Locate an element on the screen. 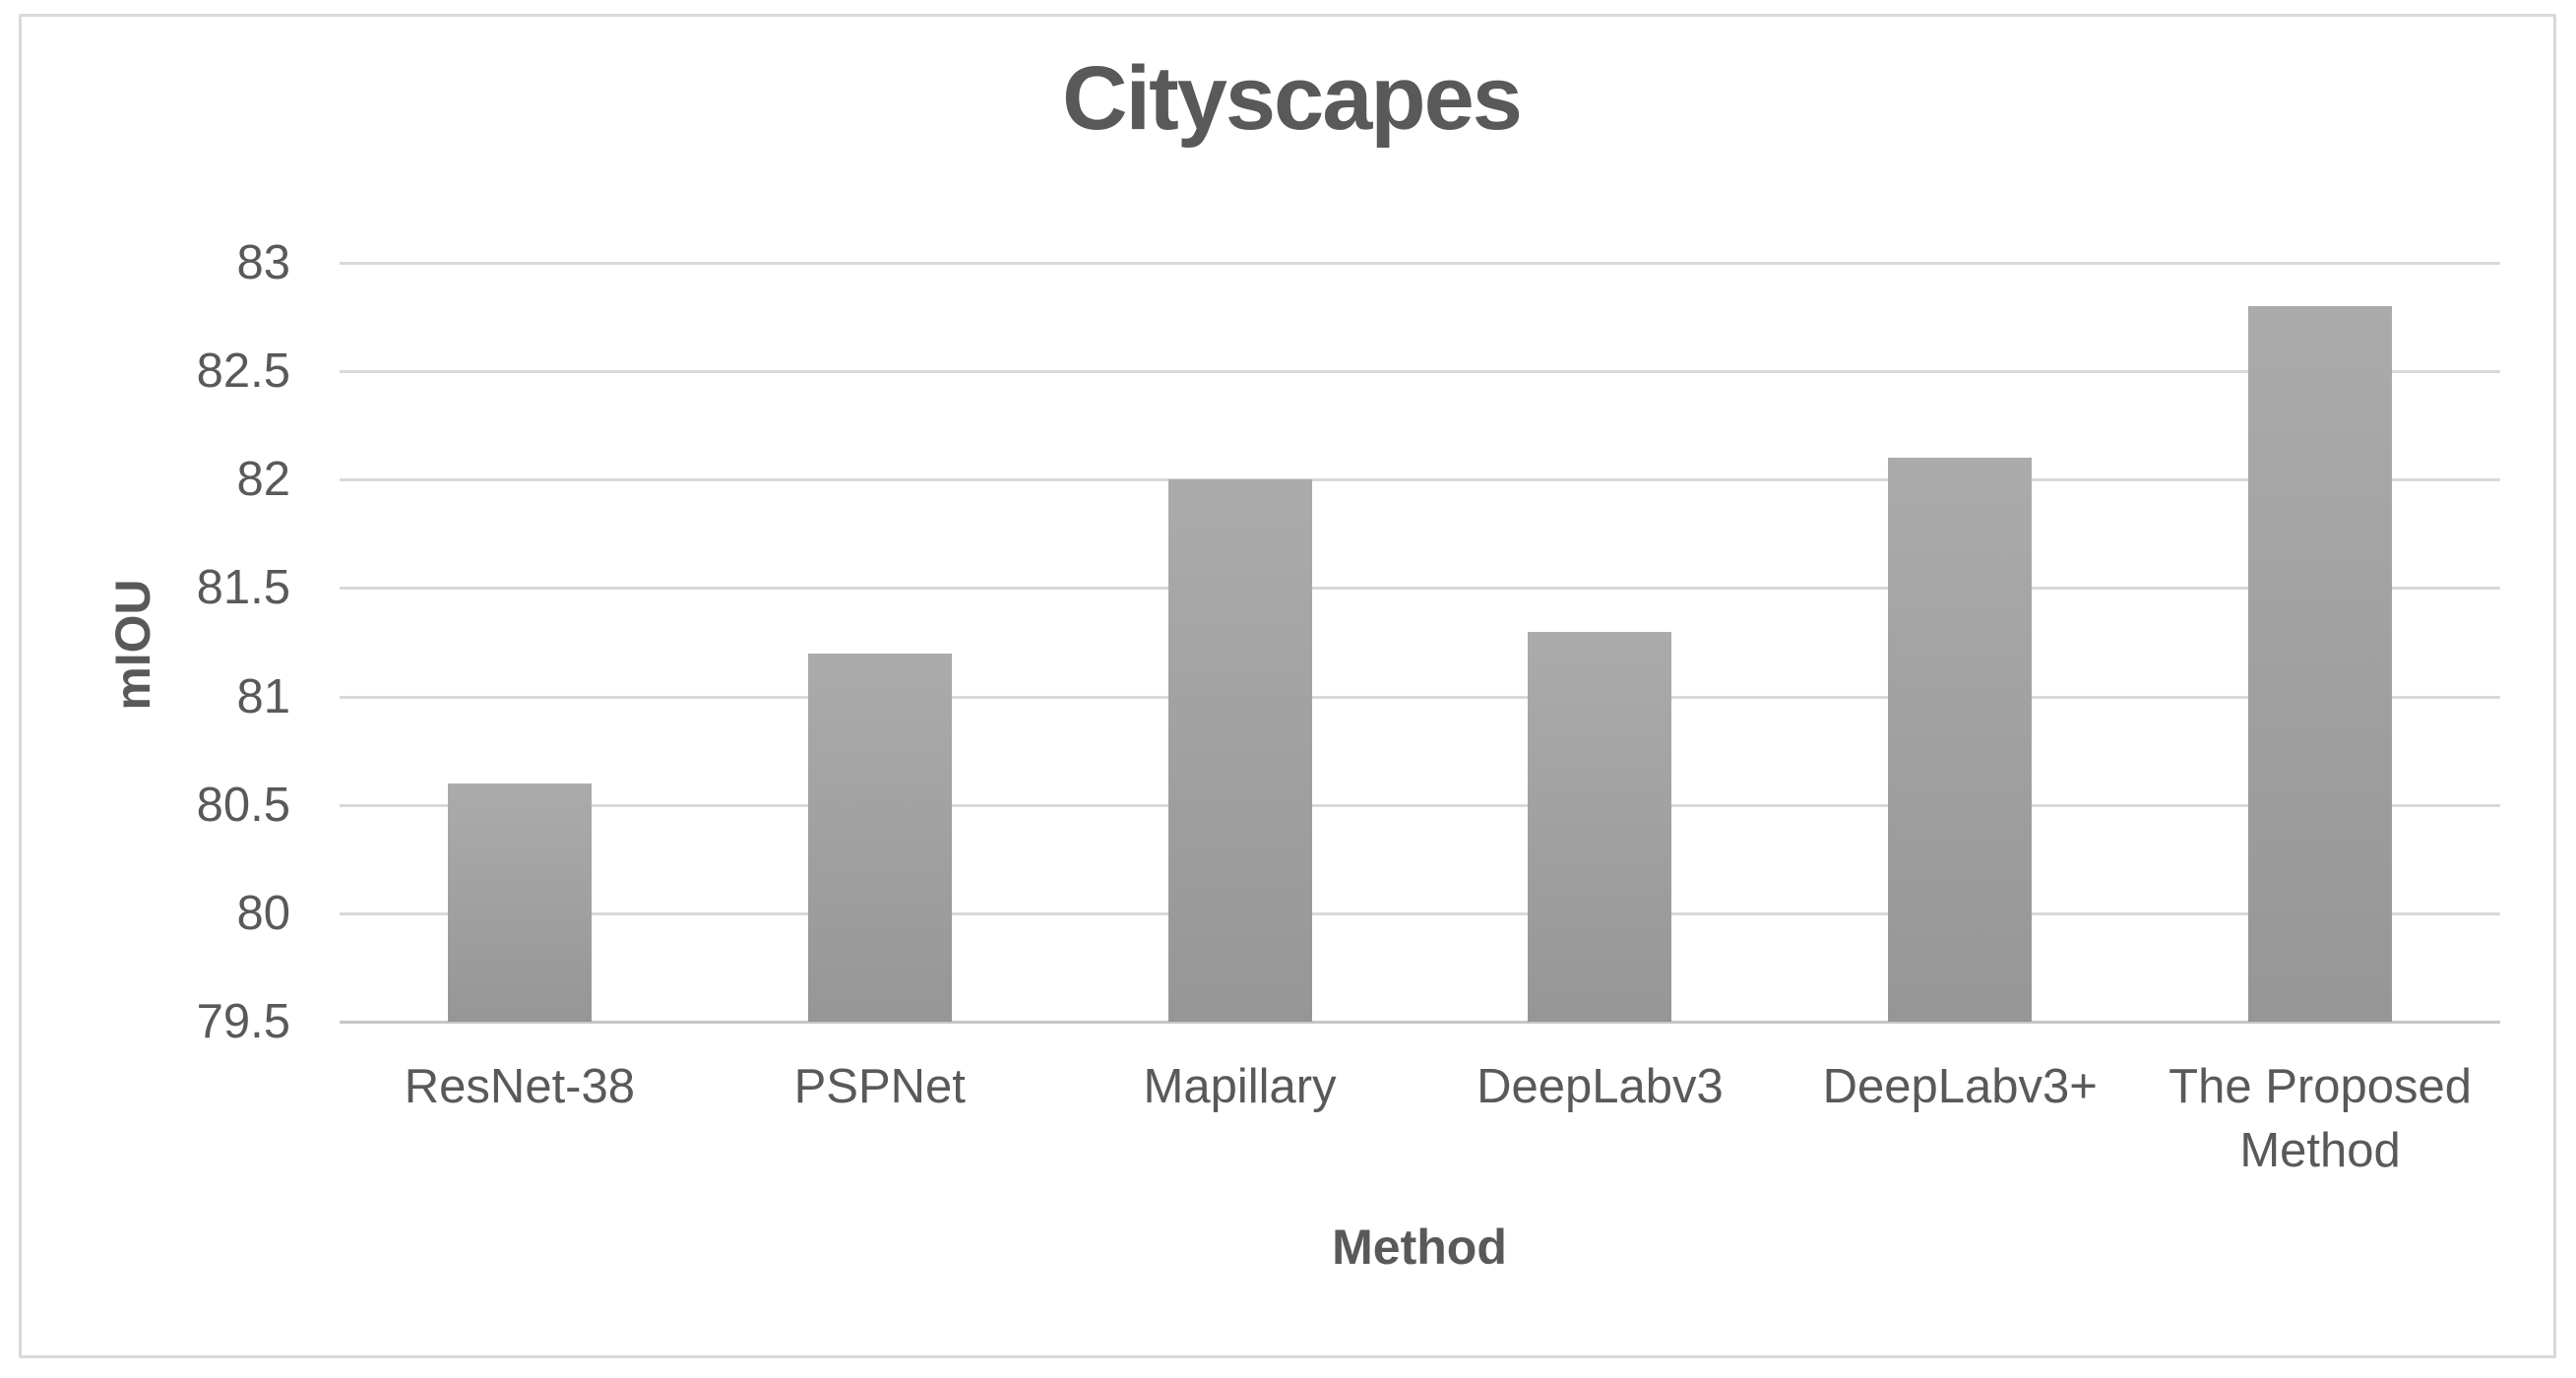  x-axis-baseline is located at coordinates (1420, 1023).